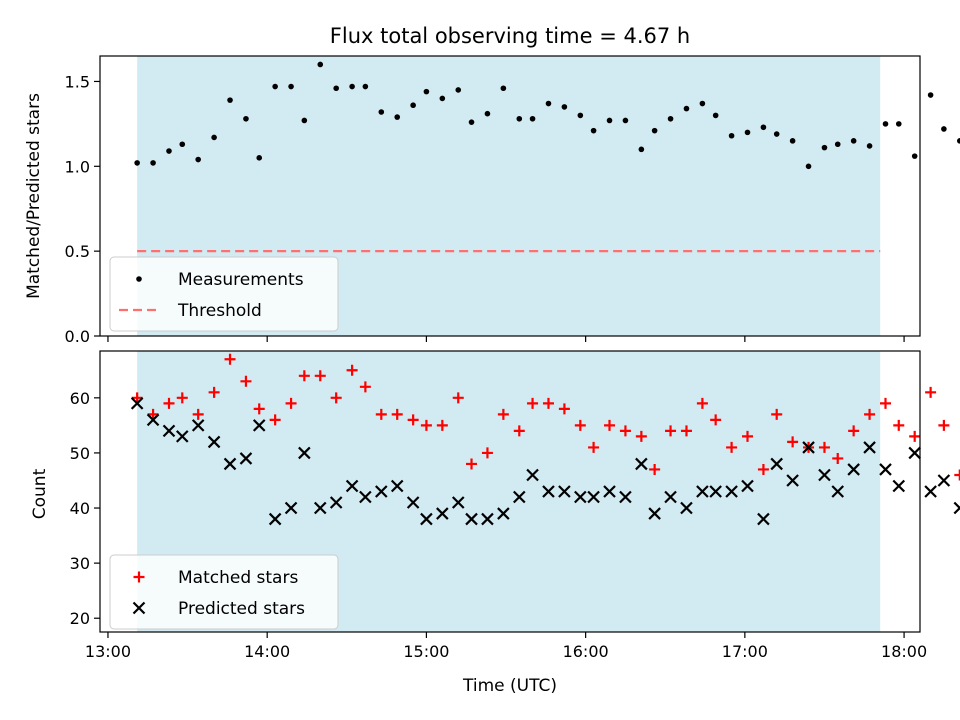 This screenshot has height=720, width=960. Describe the element at coordinates (80, 398) in the screenshot. I see `y-tick-label: 60` at that location.